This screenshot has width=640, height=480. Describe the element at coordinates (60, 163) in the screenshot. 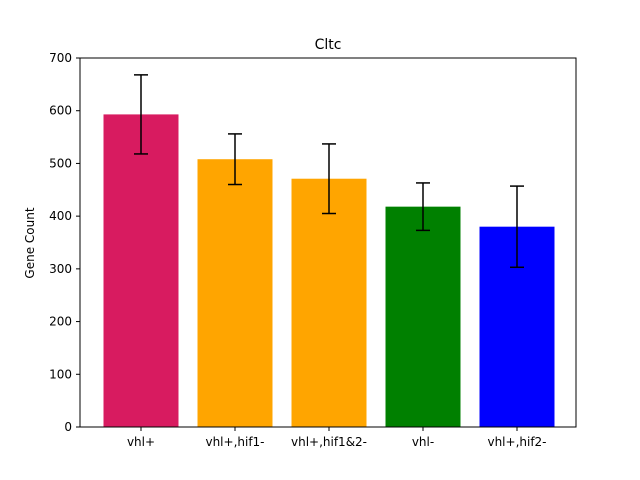

I see `y-tick-label-5: 500` at that location.